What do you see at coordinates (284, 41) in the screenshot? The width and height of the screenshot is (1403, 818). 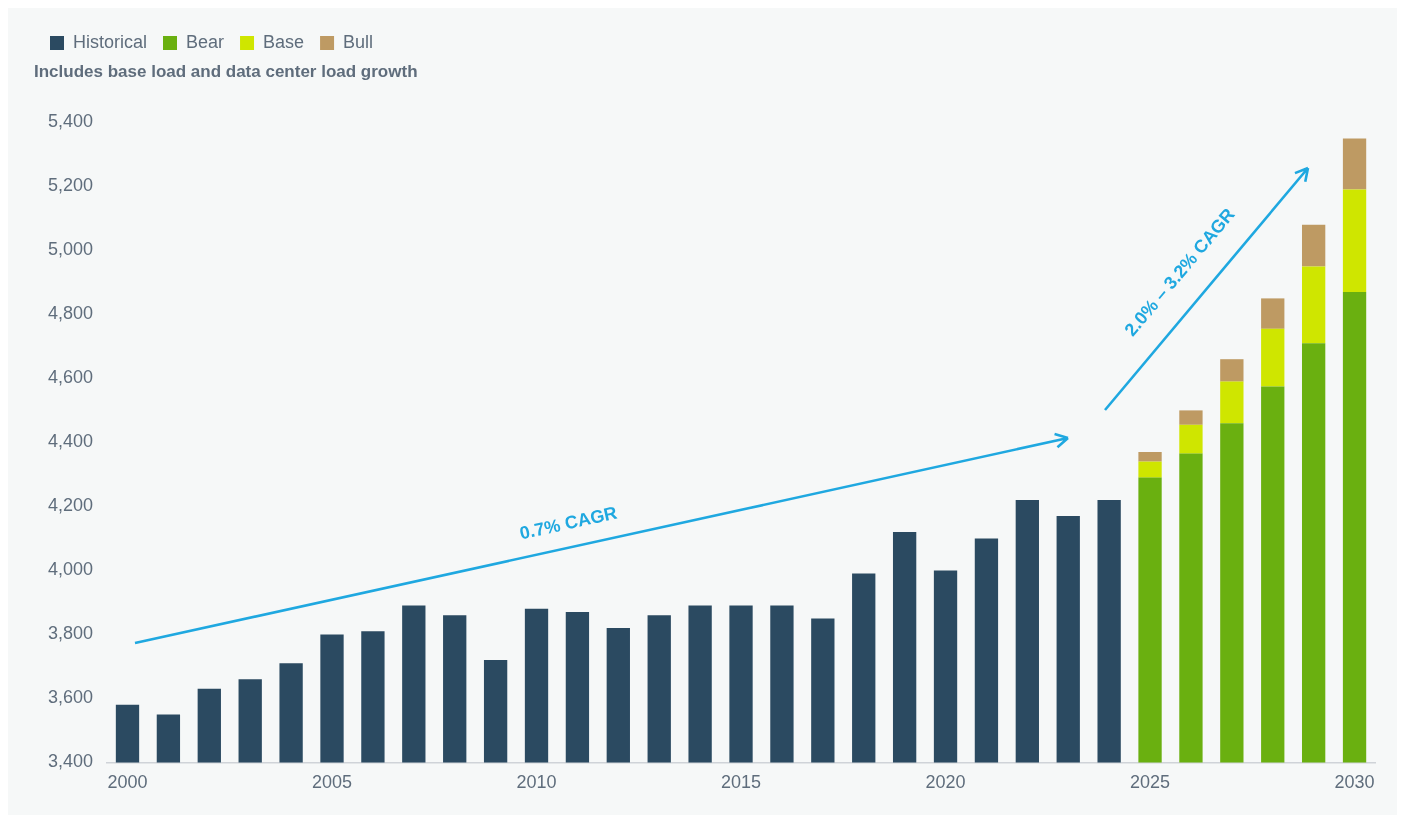 I see `legend-label: Base` at bounding box center [284, 41].